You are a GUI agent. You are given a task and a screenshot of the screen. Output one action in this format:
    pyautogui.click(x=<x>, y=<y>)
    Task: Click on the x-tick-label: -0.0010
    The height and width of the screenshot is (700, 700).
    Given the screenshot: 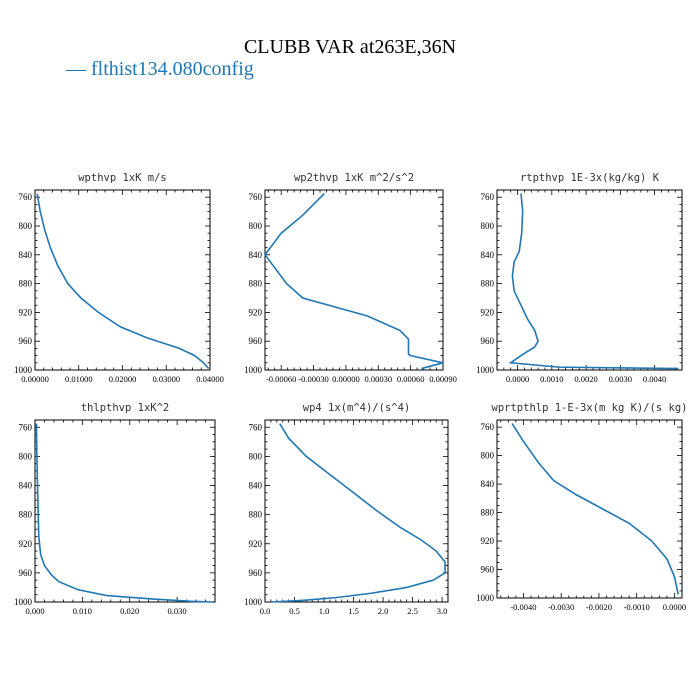 What is the action you would take?
    pyautogui.click(x=637, y=607)
    